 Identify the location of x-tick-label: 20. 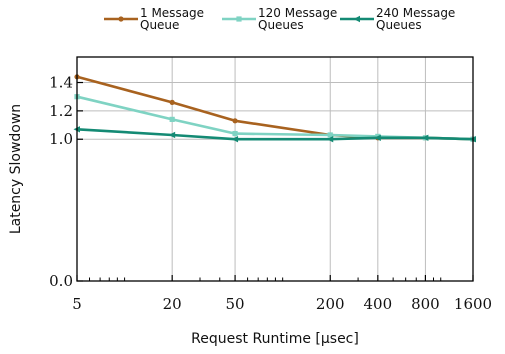
(172, 304).